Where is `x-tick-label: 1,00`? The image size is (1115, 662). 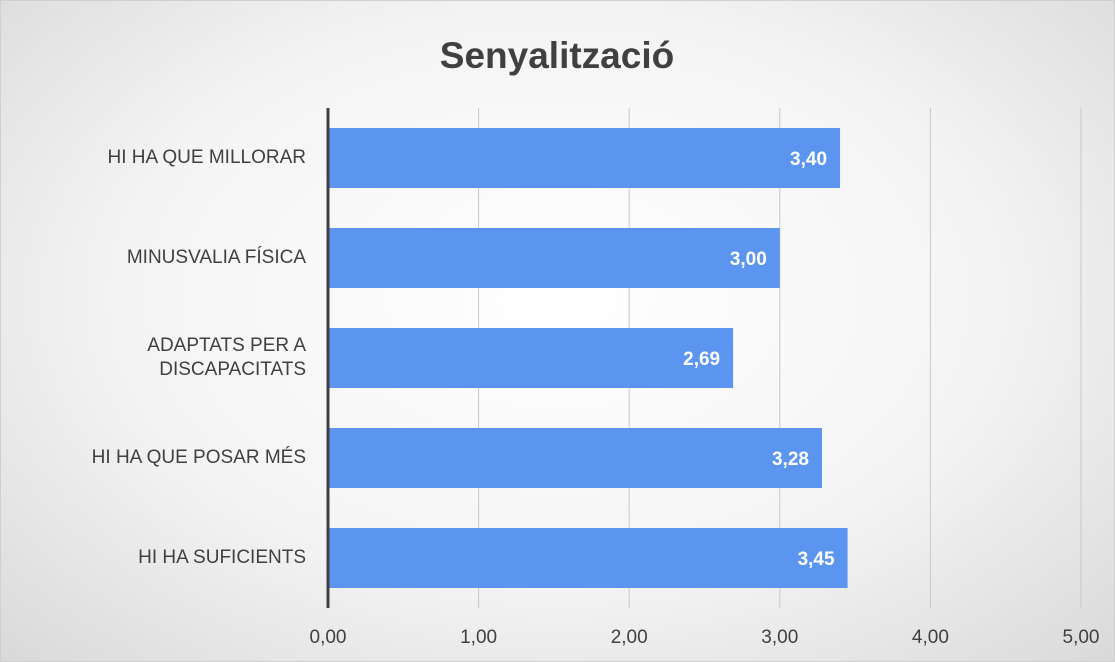
x-tick-label: 1,00 is located at coordinates (478, 637).